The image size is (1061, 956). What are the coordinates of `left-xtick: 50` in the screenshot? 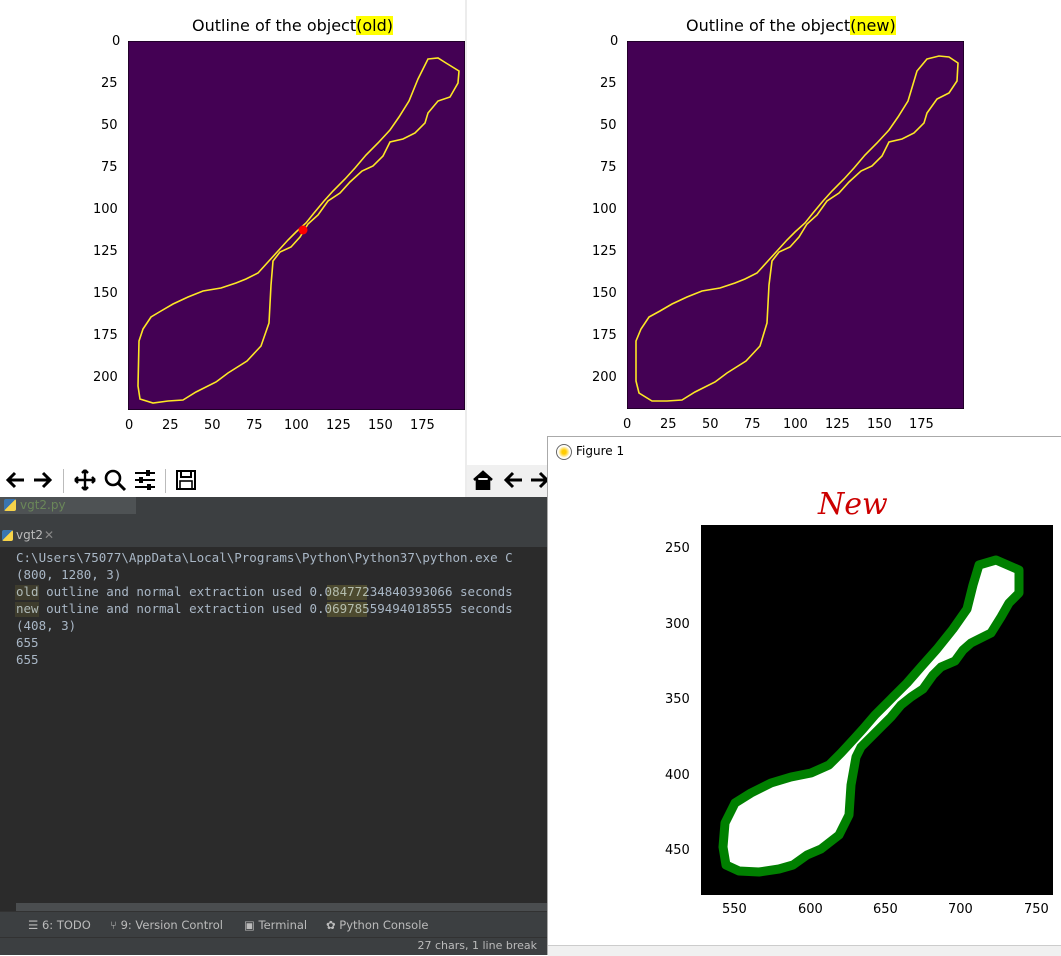 It's located at (212, 425).